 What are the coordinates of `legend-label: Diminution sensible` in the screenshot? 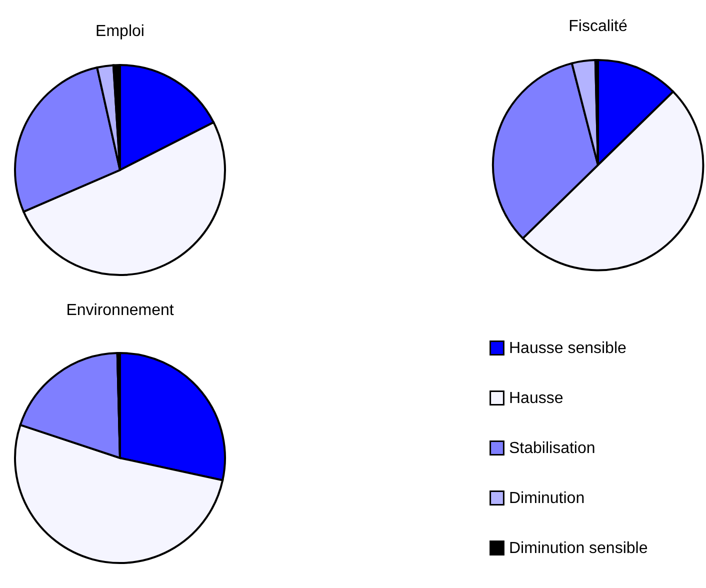 It's located at (578, 548).